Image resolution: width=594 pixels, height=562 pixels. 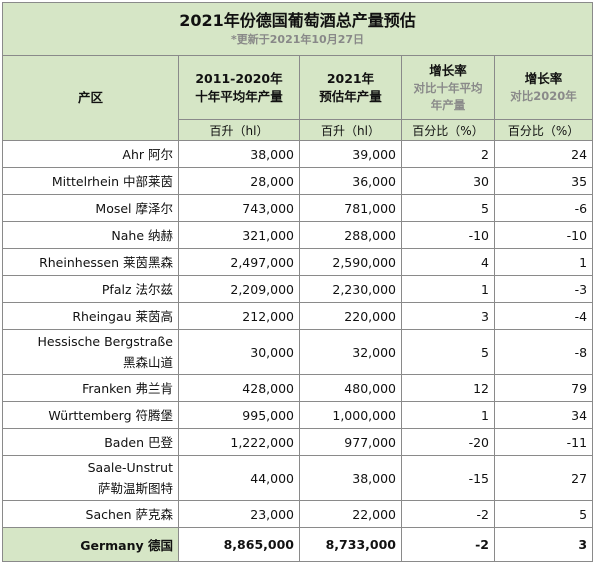 What do you see at coordinates (147, 154) in the screenshot?
I see `region-name-line: Ahr 阿尔` at bounding box center [147, 154].